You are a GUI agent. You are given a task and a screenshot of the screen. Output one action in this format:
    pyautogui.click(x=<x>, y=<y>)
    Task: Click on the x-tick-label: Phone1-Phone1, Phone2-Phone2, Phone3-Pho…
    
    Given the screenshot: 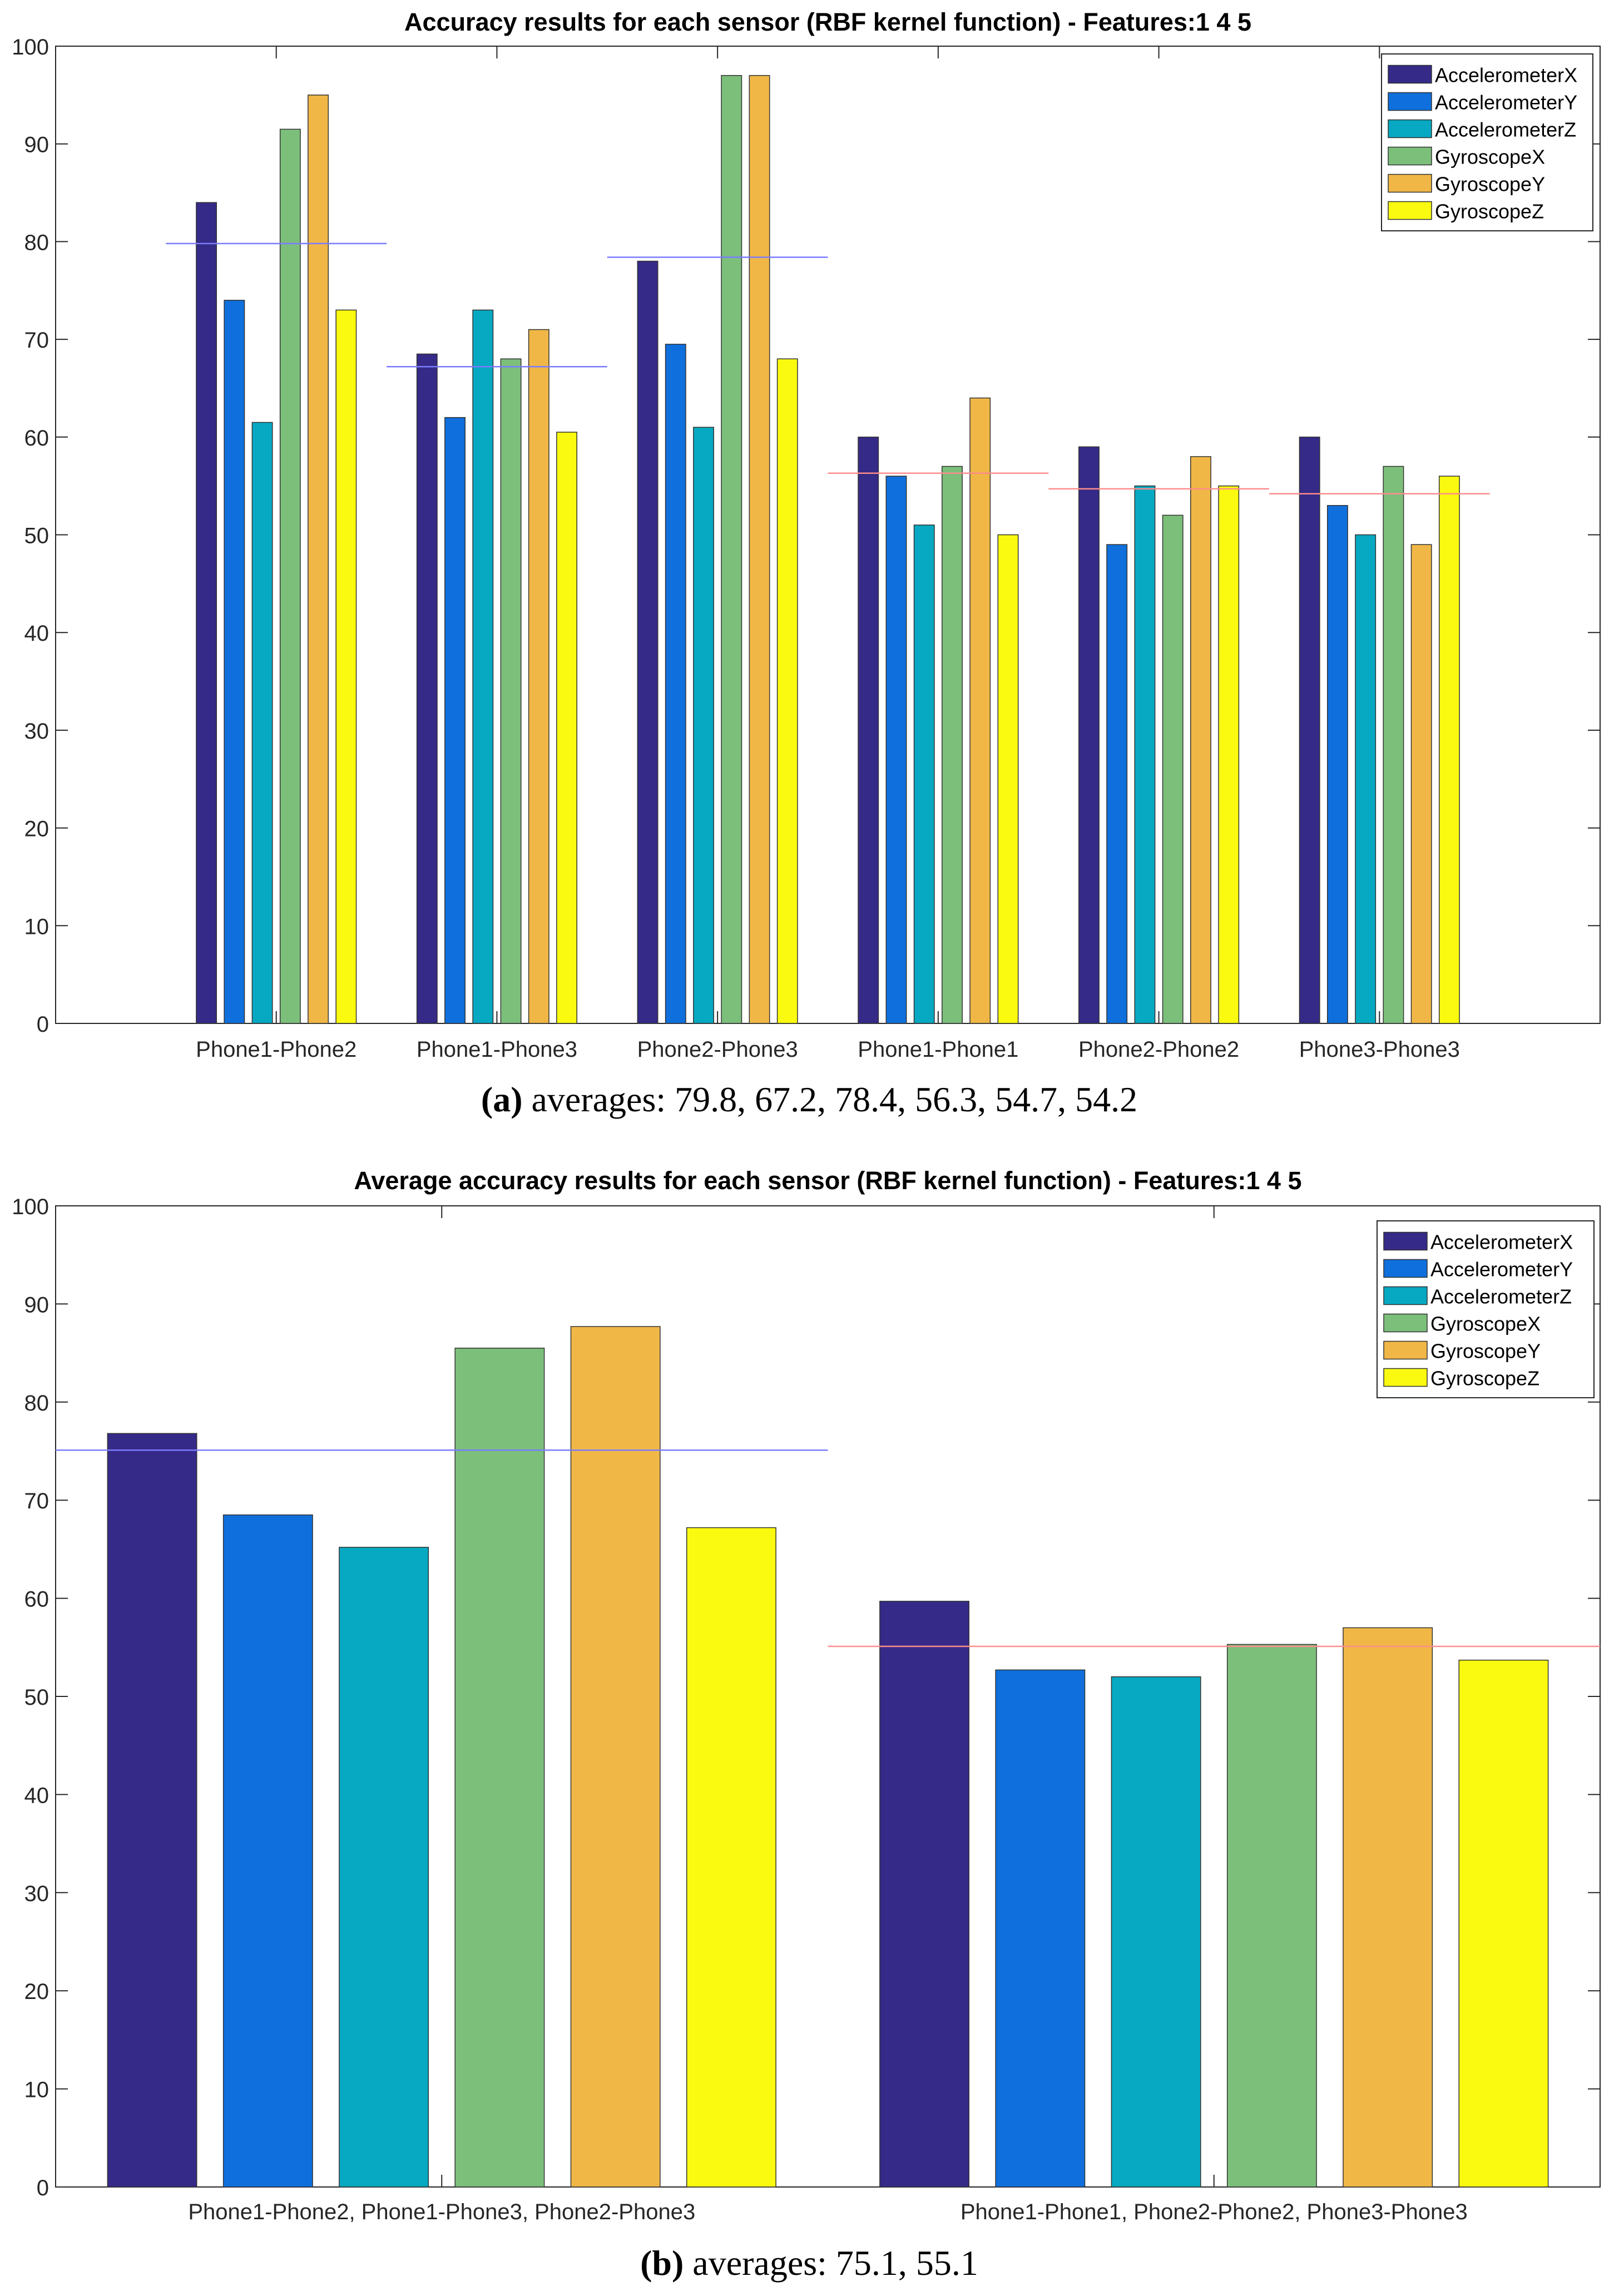 What is the action you would take?
    pyautogui.click(x=1214, y=2212)
    